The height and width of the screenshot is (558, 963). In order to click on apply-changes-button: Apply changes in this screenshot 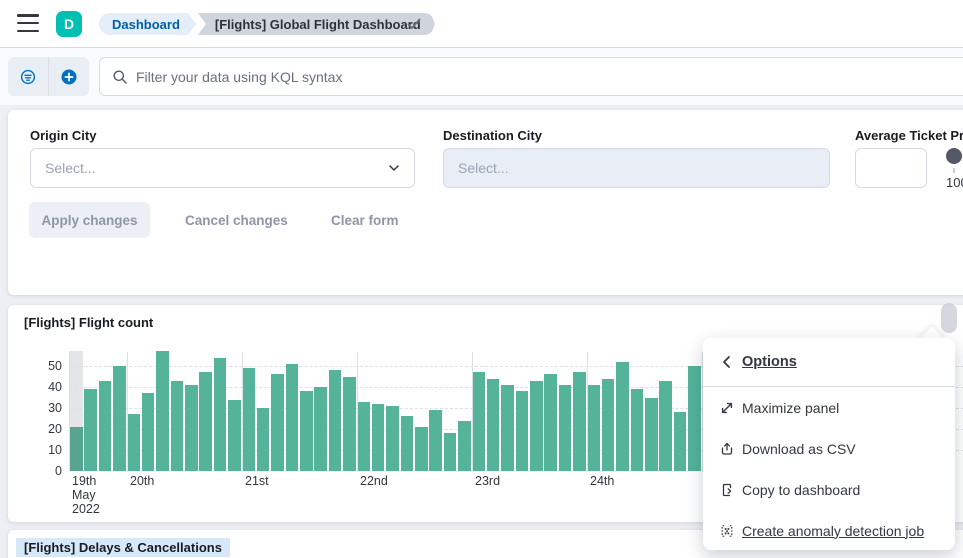, I will do `click(89, 220)`.